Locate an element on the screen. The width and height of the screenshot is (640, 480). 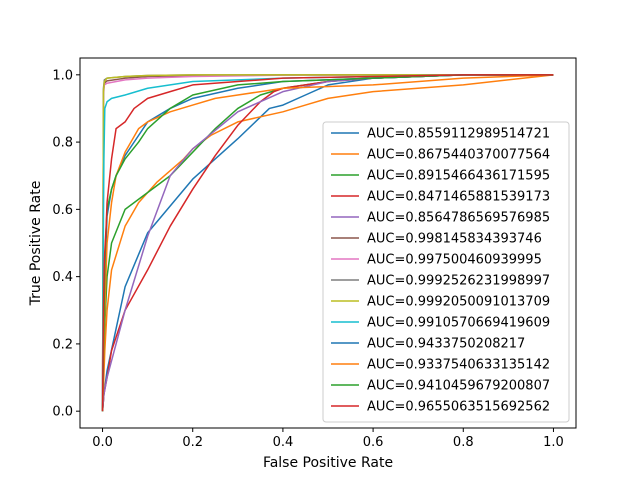
legend-label-14: AUC=0.9655063515692562 is located at coordinates (458, 407).